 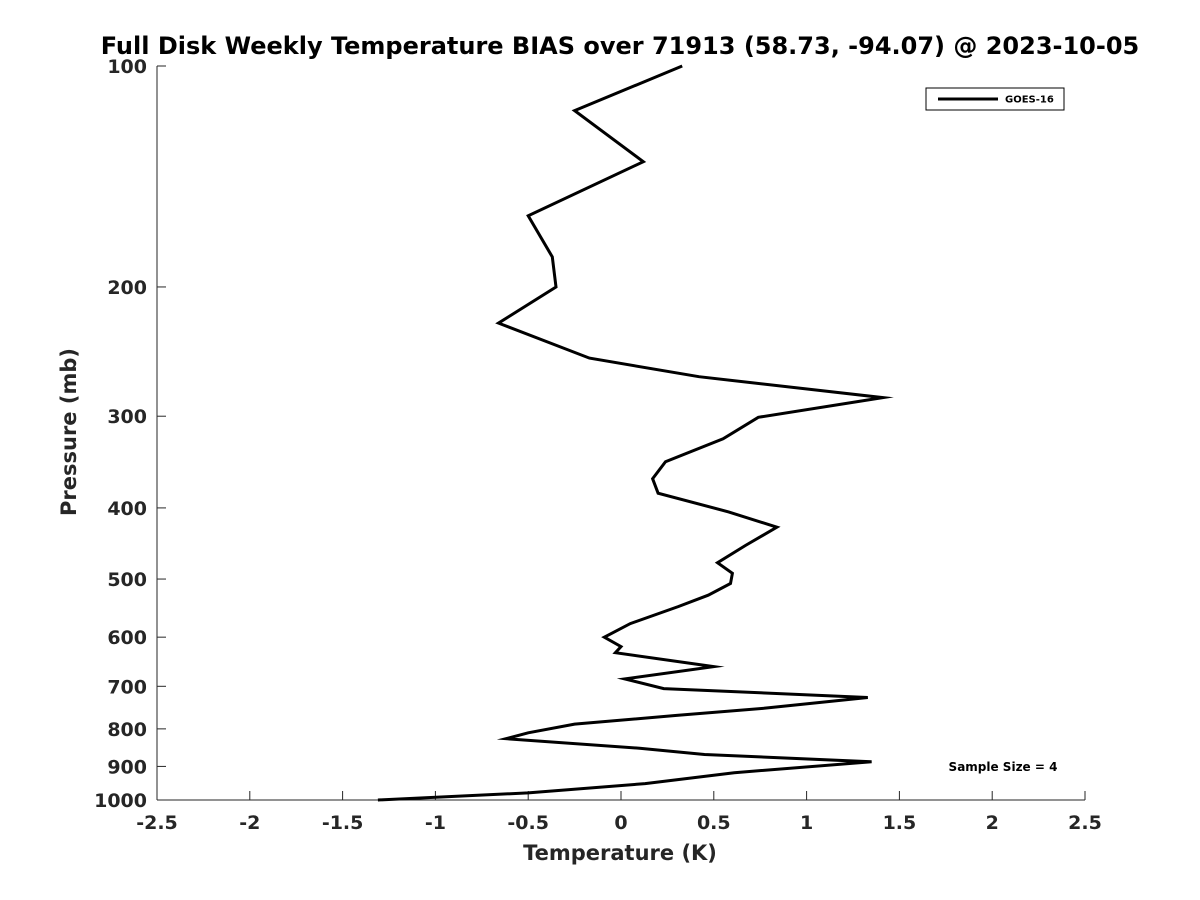 I want to click on x-tick-label: -0.5, so click(x=528, y=823).